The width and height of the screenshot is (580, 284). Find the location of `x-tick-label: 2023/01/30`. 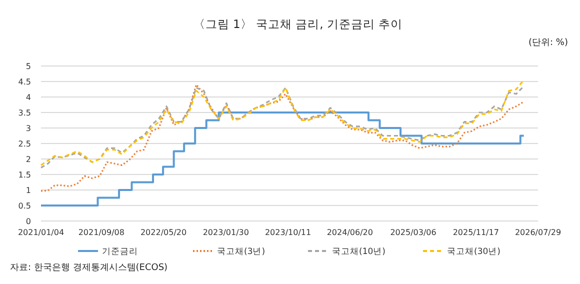

x-tick-label: 2023/01/30 is located at coordinates (225, 232).